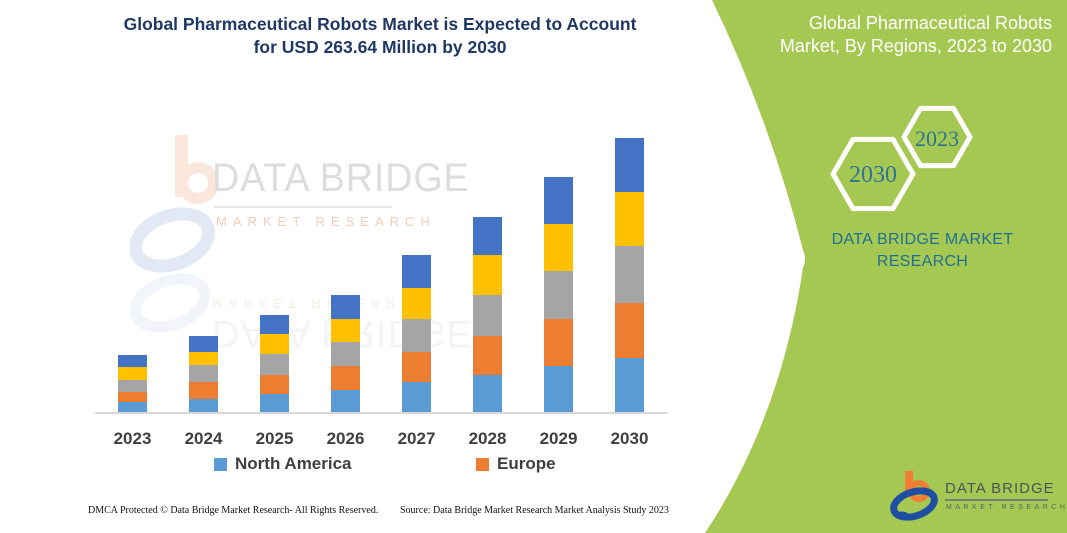 The image size is (1067, 533). Describe the element at coordinates (629, 165) in the screenshot. I see `bar-segment-2030--unlabeled-dark-blue-series-` at that location.